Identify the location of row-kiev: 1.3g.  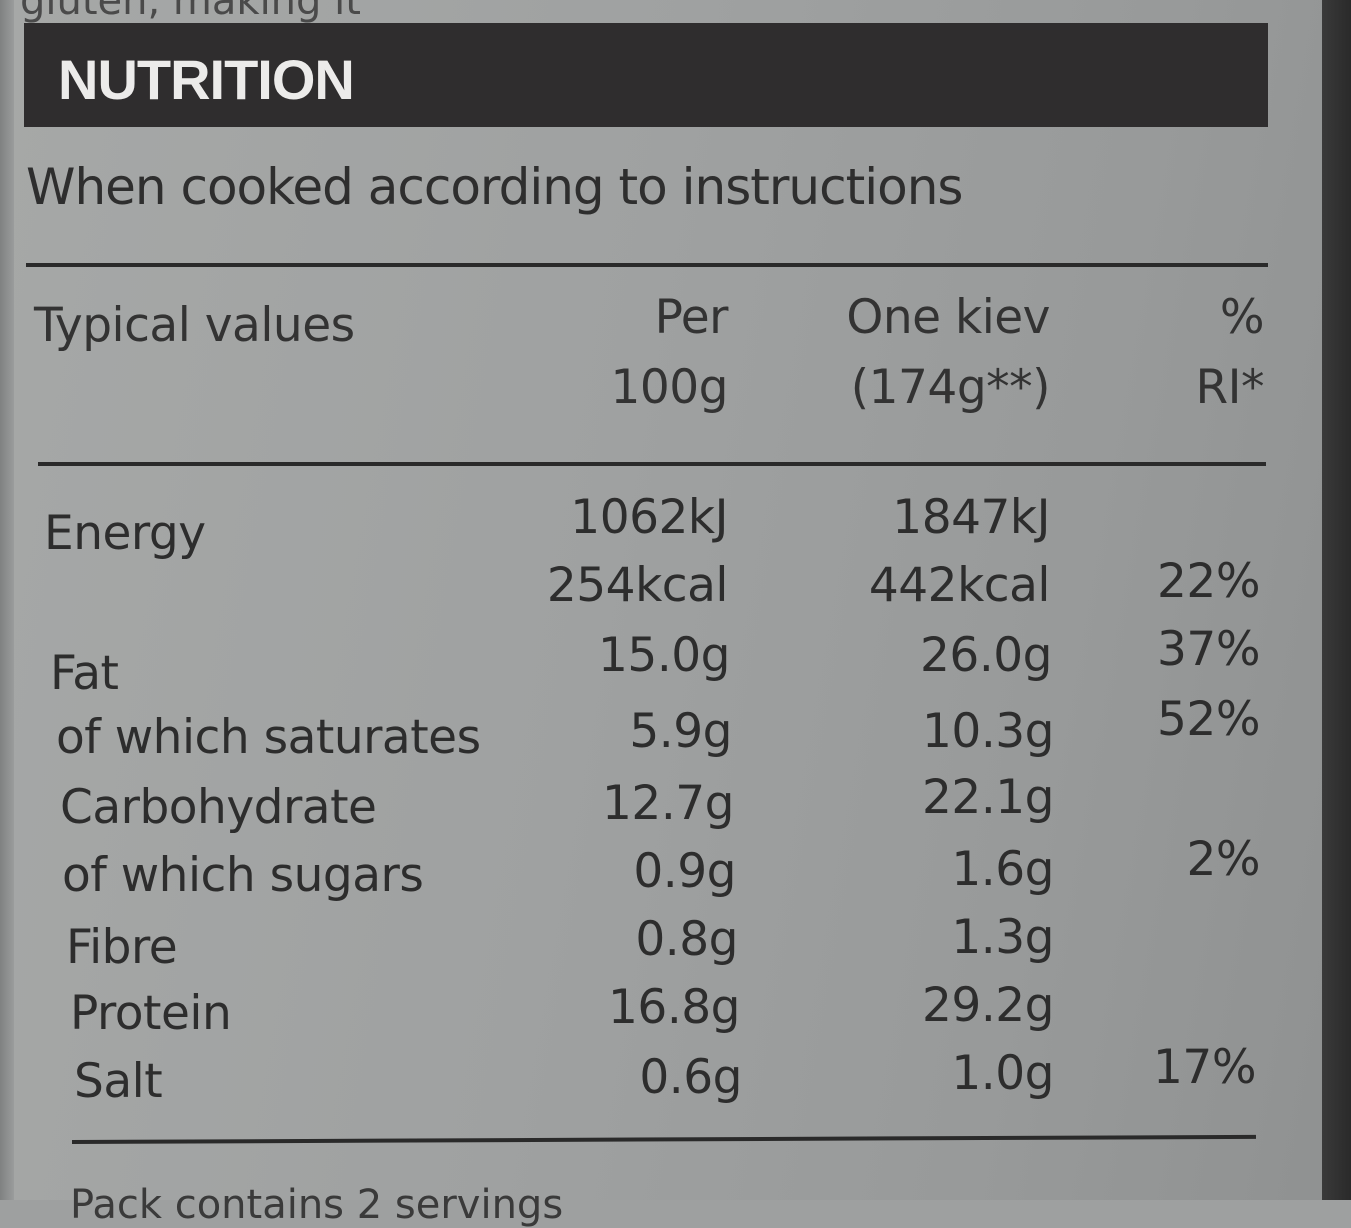
(1002, 937).